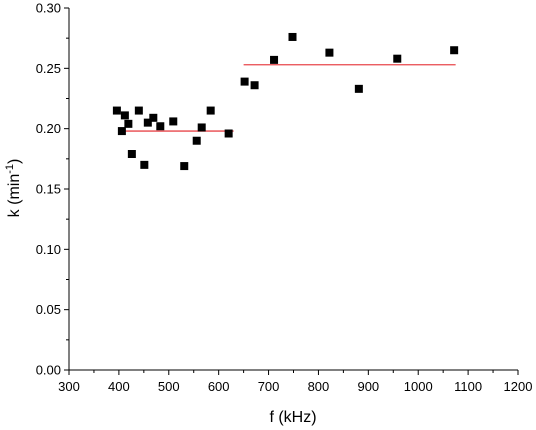 This screenshot has height=430, width=536. What do you see at coordinates (468, 386) in the screenshot?
I see `x-tick-label: 1100` at bounding box center [468, 386].